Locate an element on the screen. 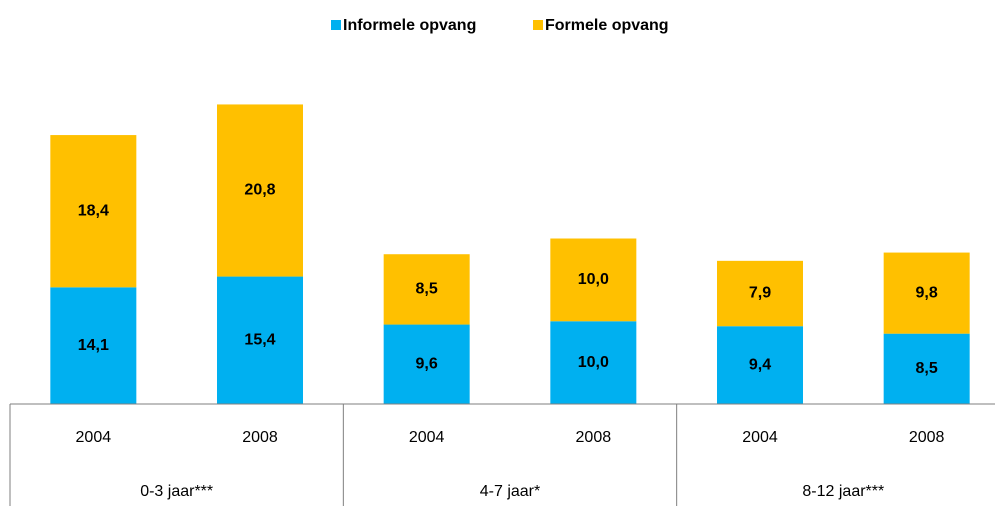 Image resolution: width=995 pixels, height=511 pixels. group-label: 4-7 jaar* is located at coordinates (510, 491).